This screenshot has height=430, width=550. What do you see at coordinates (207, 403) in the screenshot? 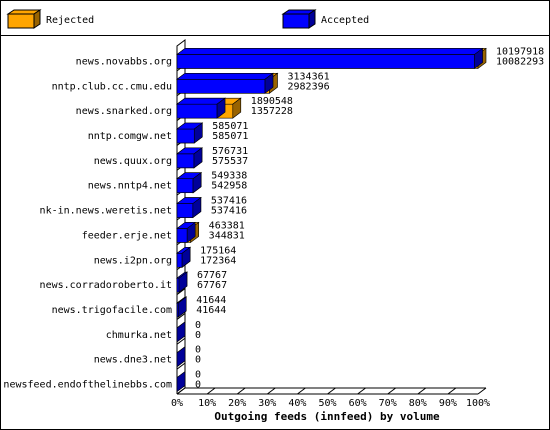
I see `x-tick-label: 10%` at bounding box center [207, 403].